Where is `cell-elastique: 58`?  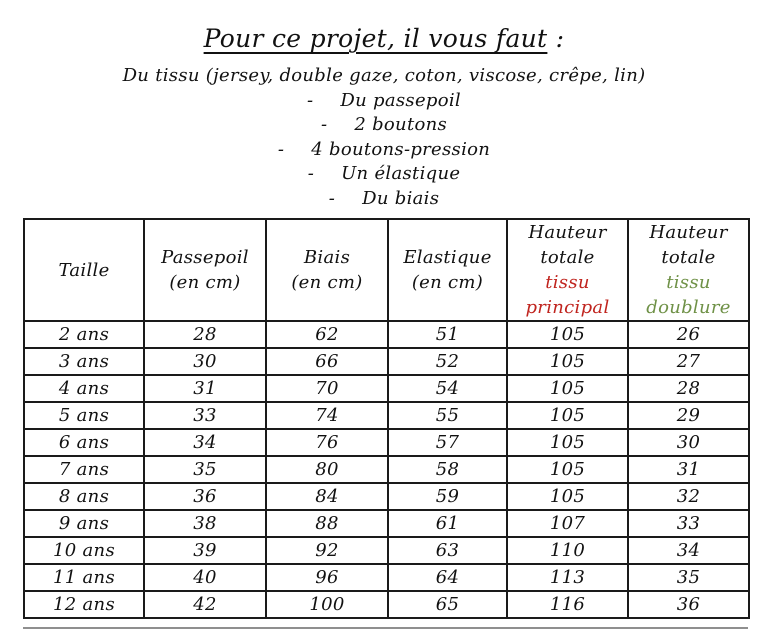 cell-elastique: 58 is located at coordinates (447, 469).